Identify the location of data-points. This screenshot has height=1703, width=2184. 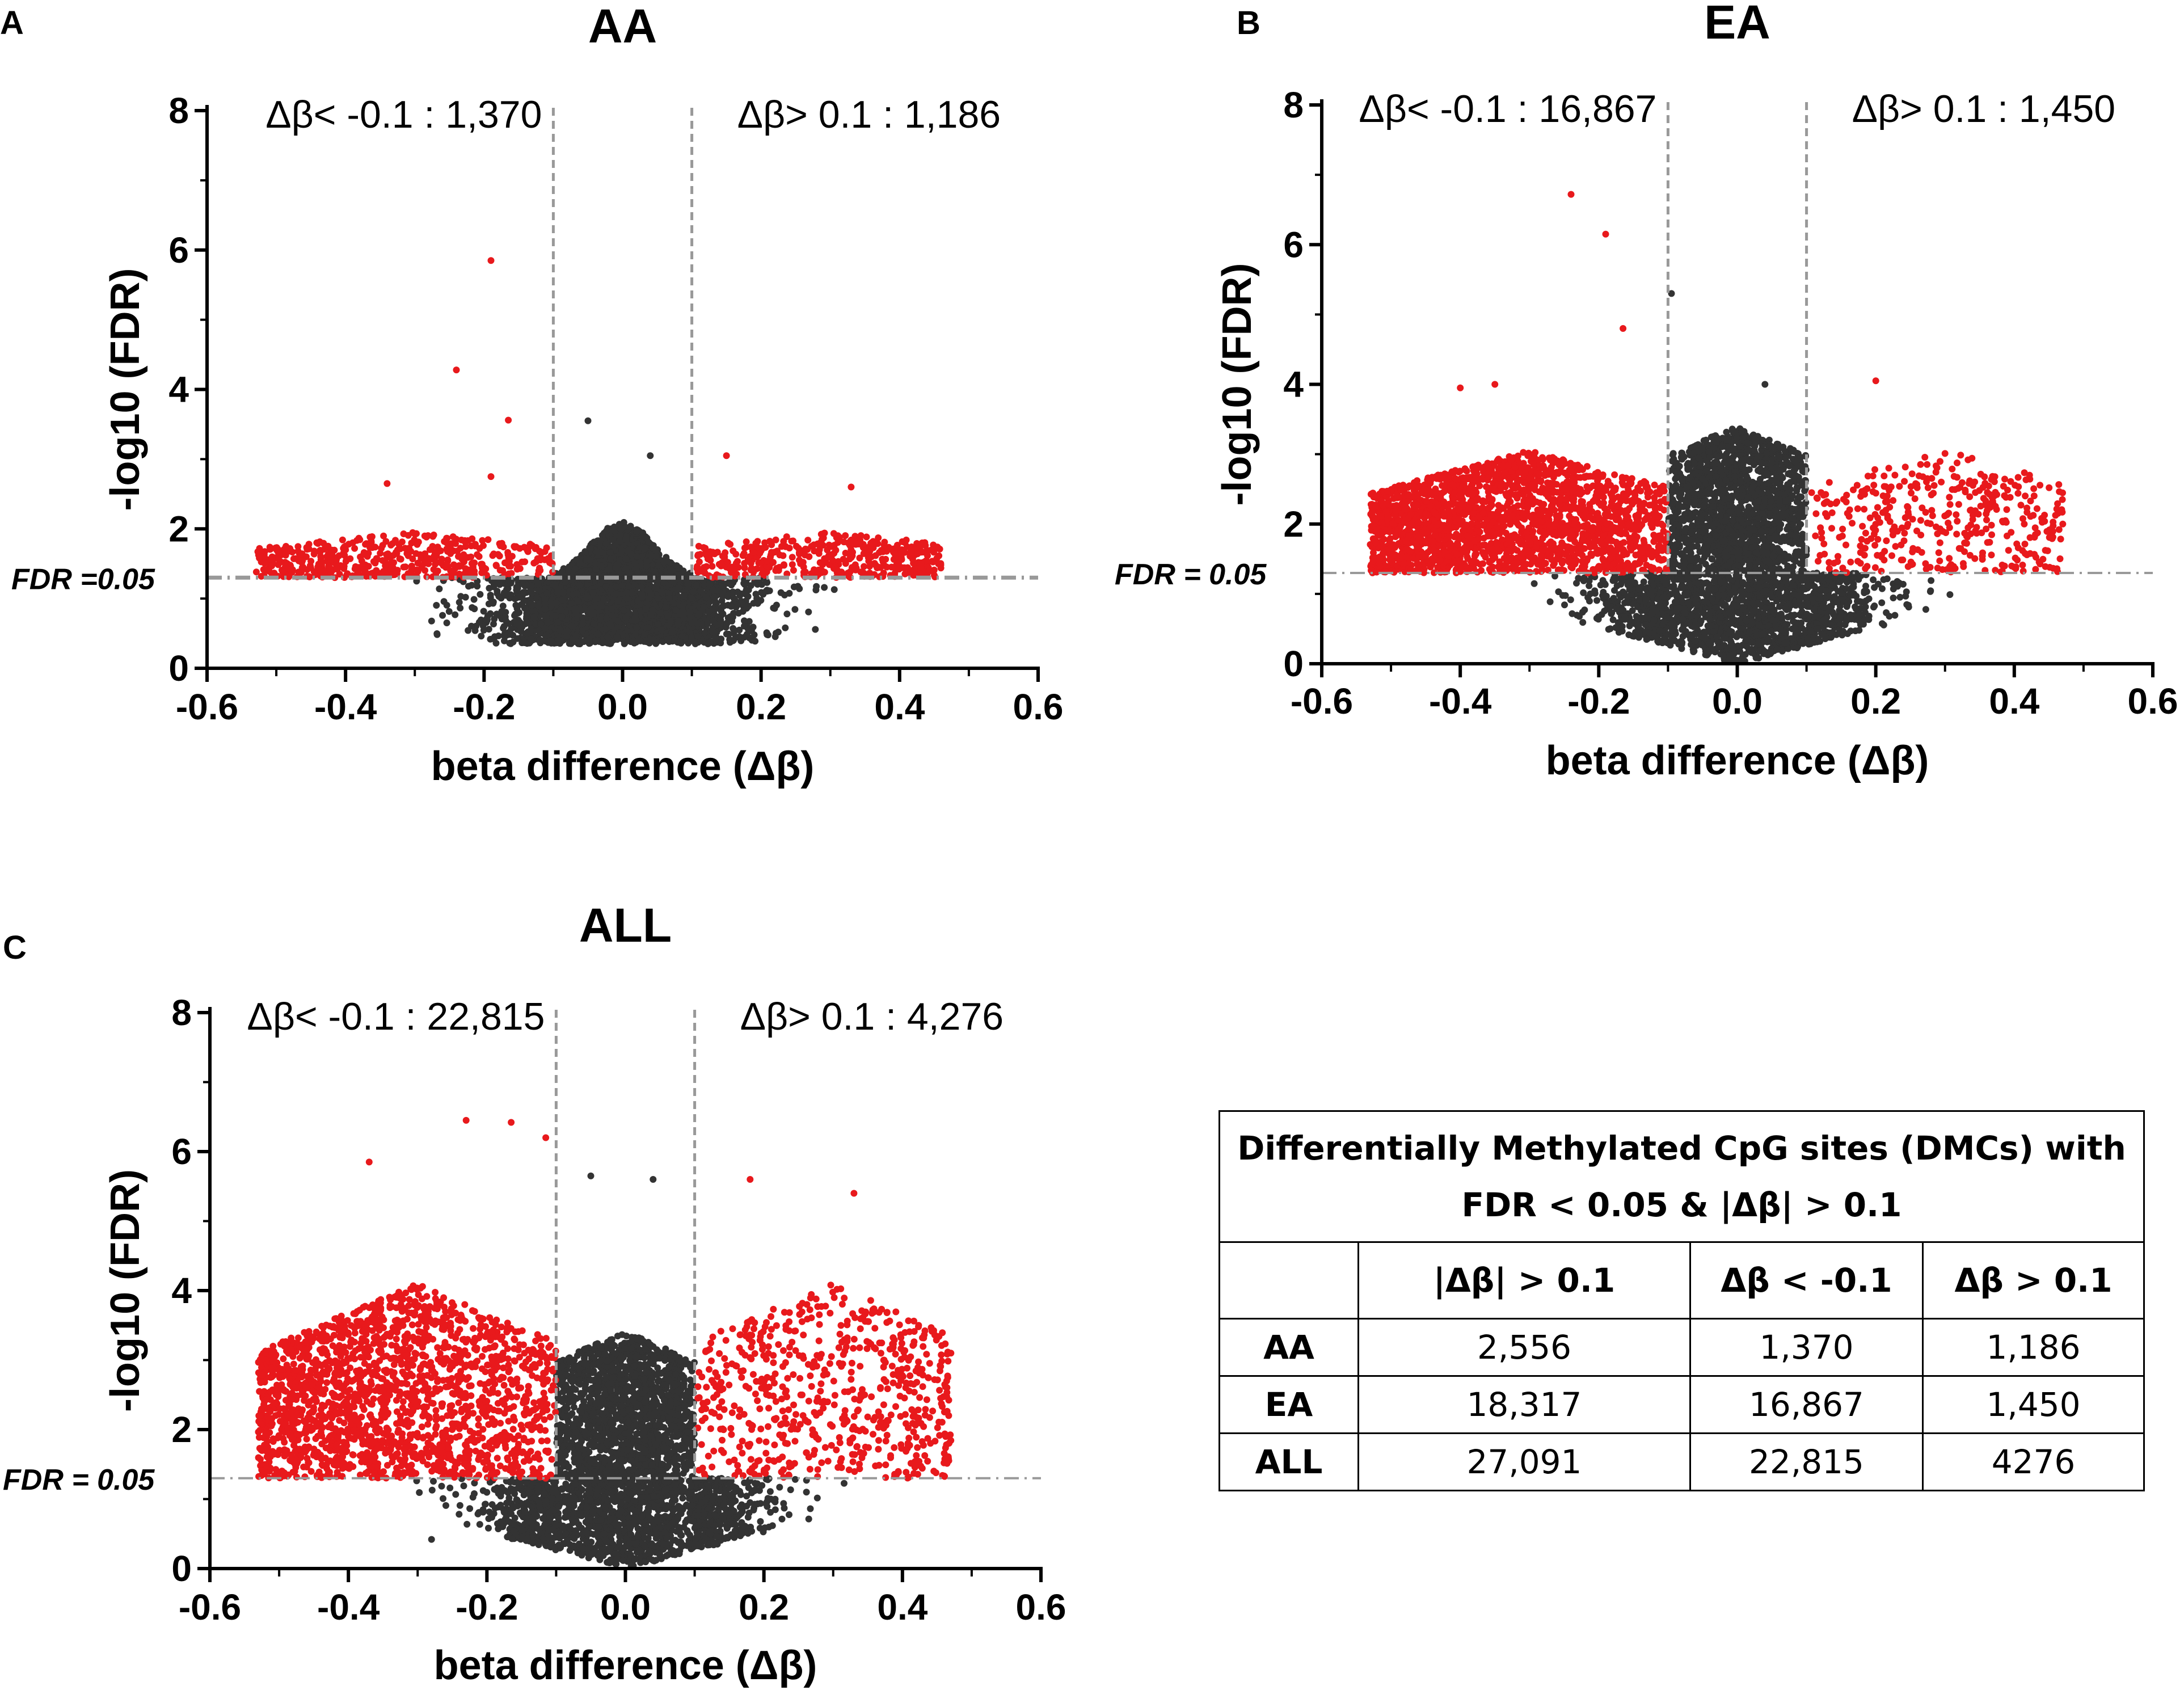
(598, 452).